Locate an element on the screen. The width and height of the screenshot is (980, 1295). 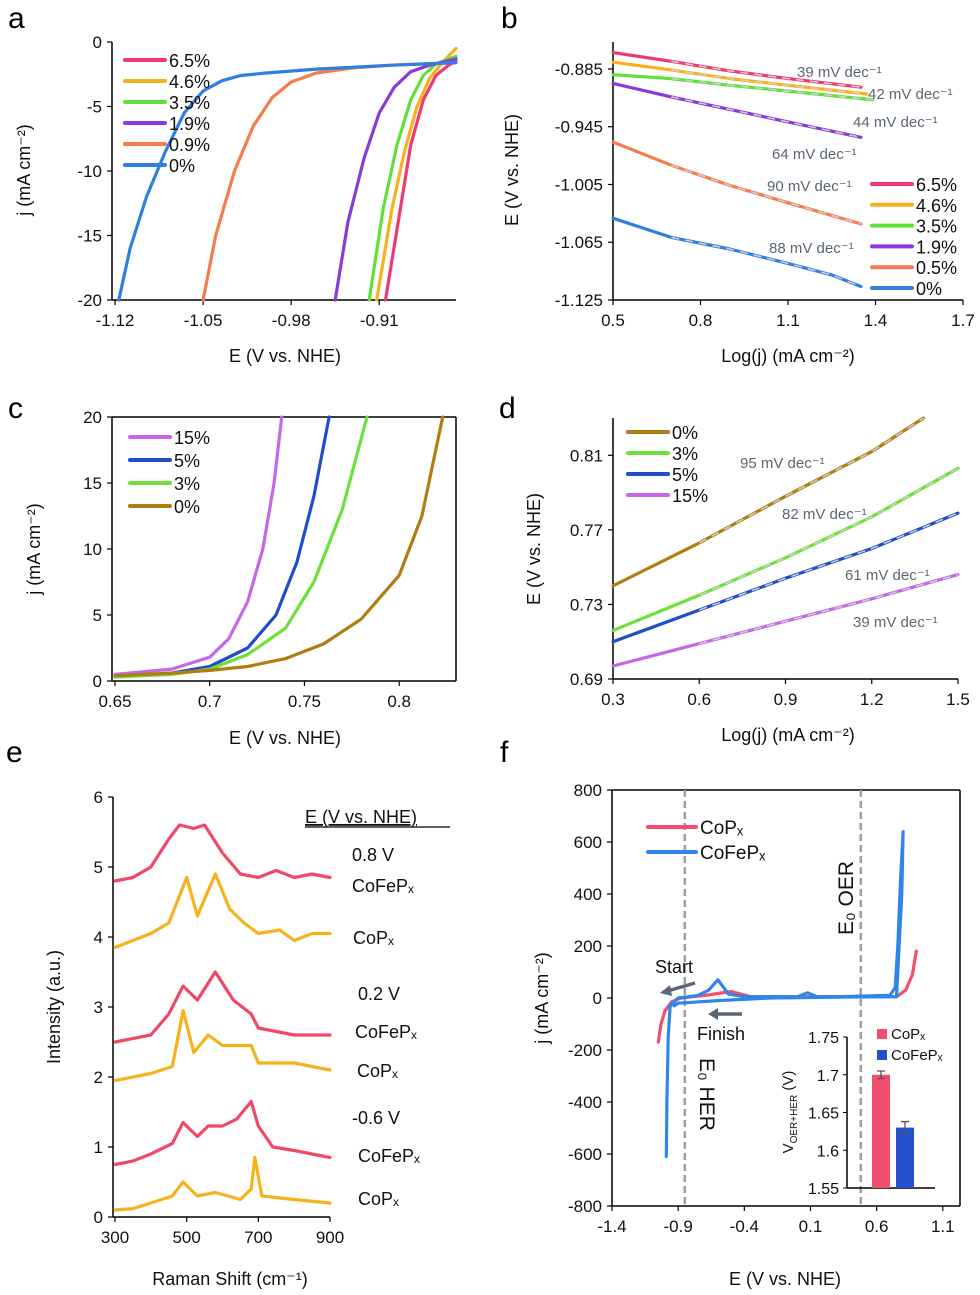
x-tick-label: -0.98 is located at coordinates (291, 320).